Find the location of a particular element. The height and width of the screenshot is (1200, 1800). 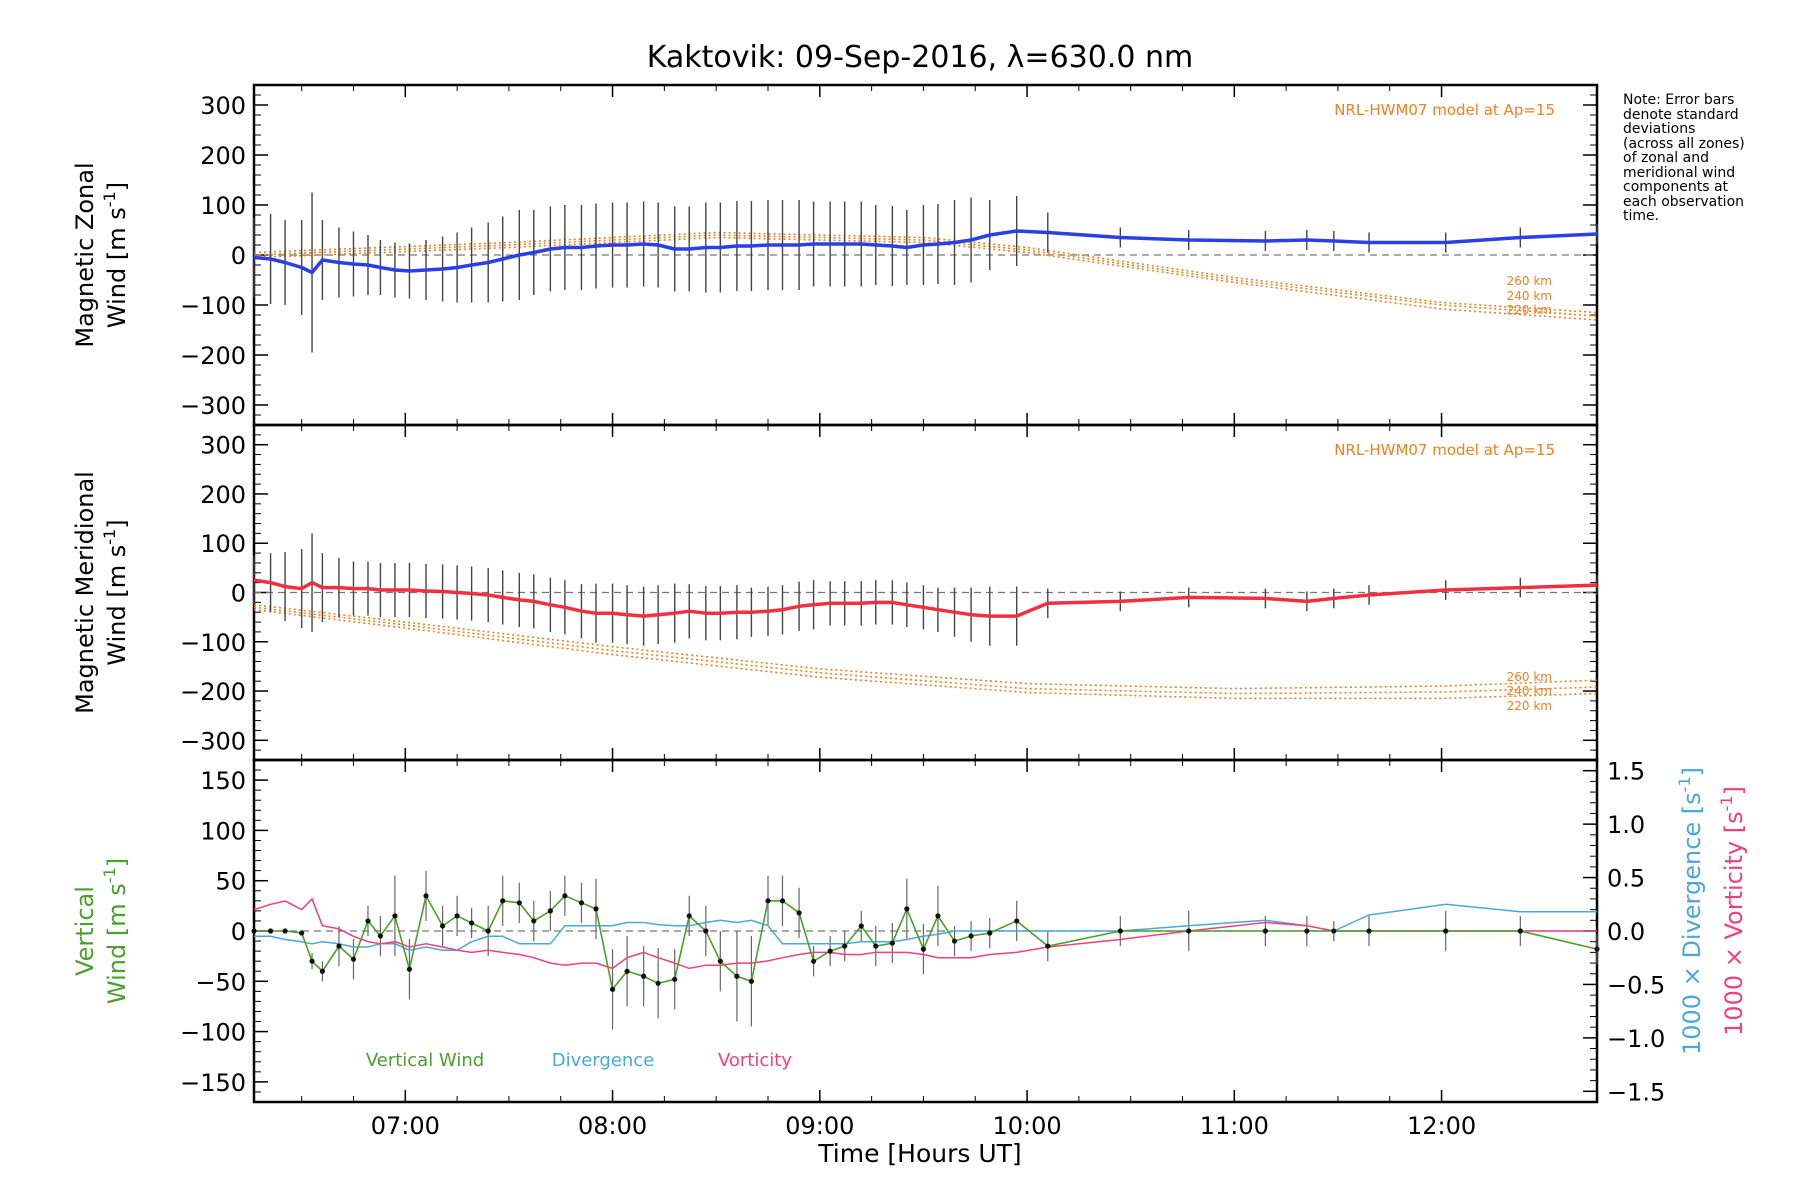

model-curve-240km is located at coordinates (925, 650).